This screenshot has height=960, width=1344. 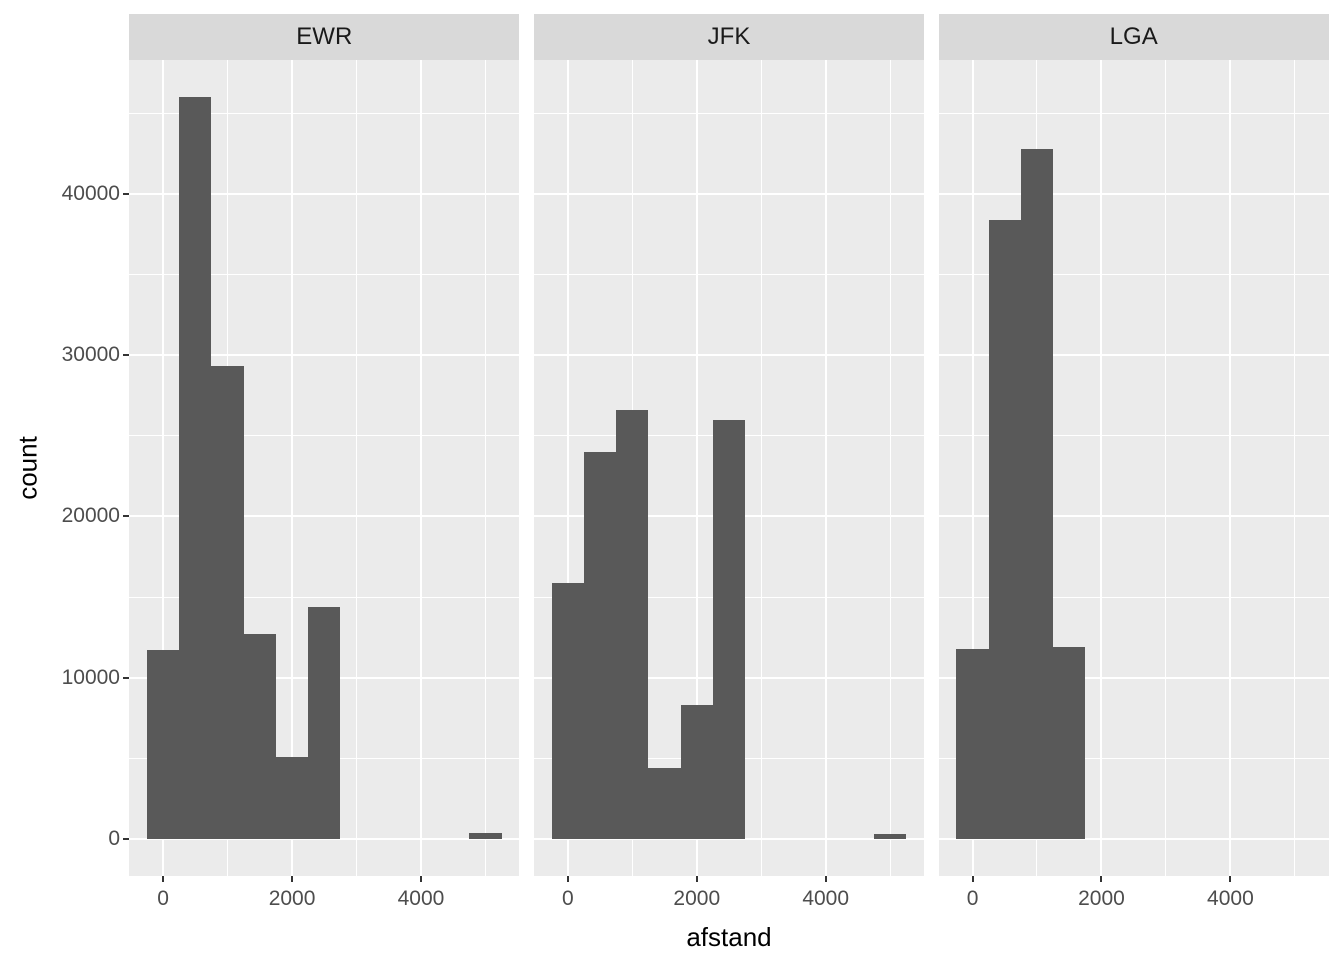 I want to click on facet-strip: JFK, so click(x=729, y=37).